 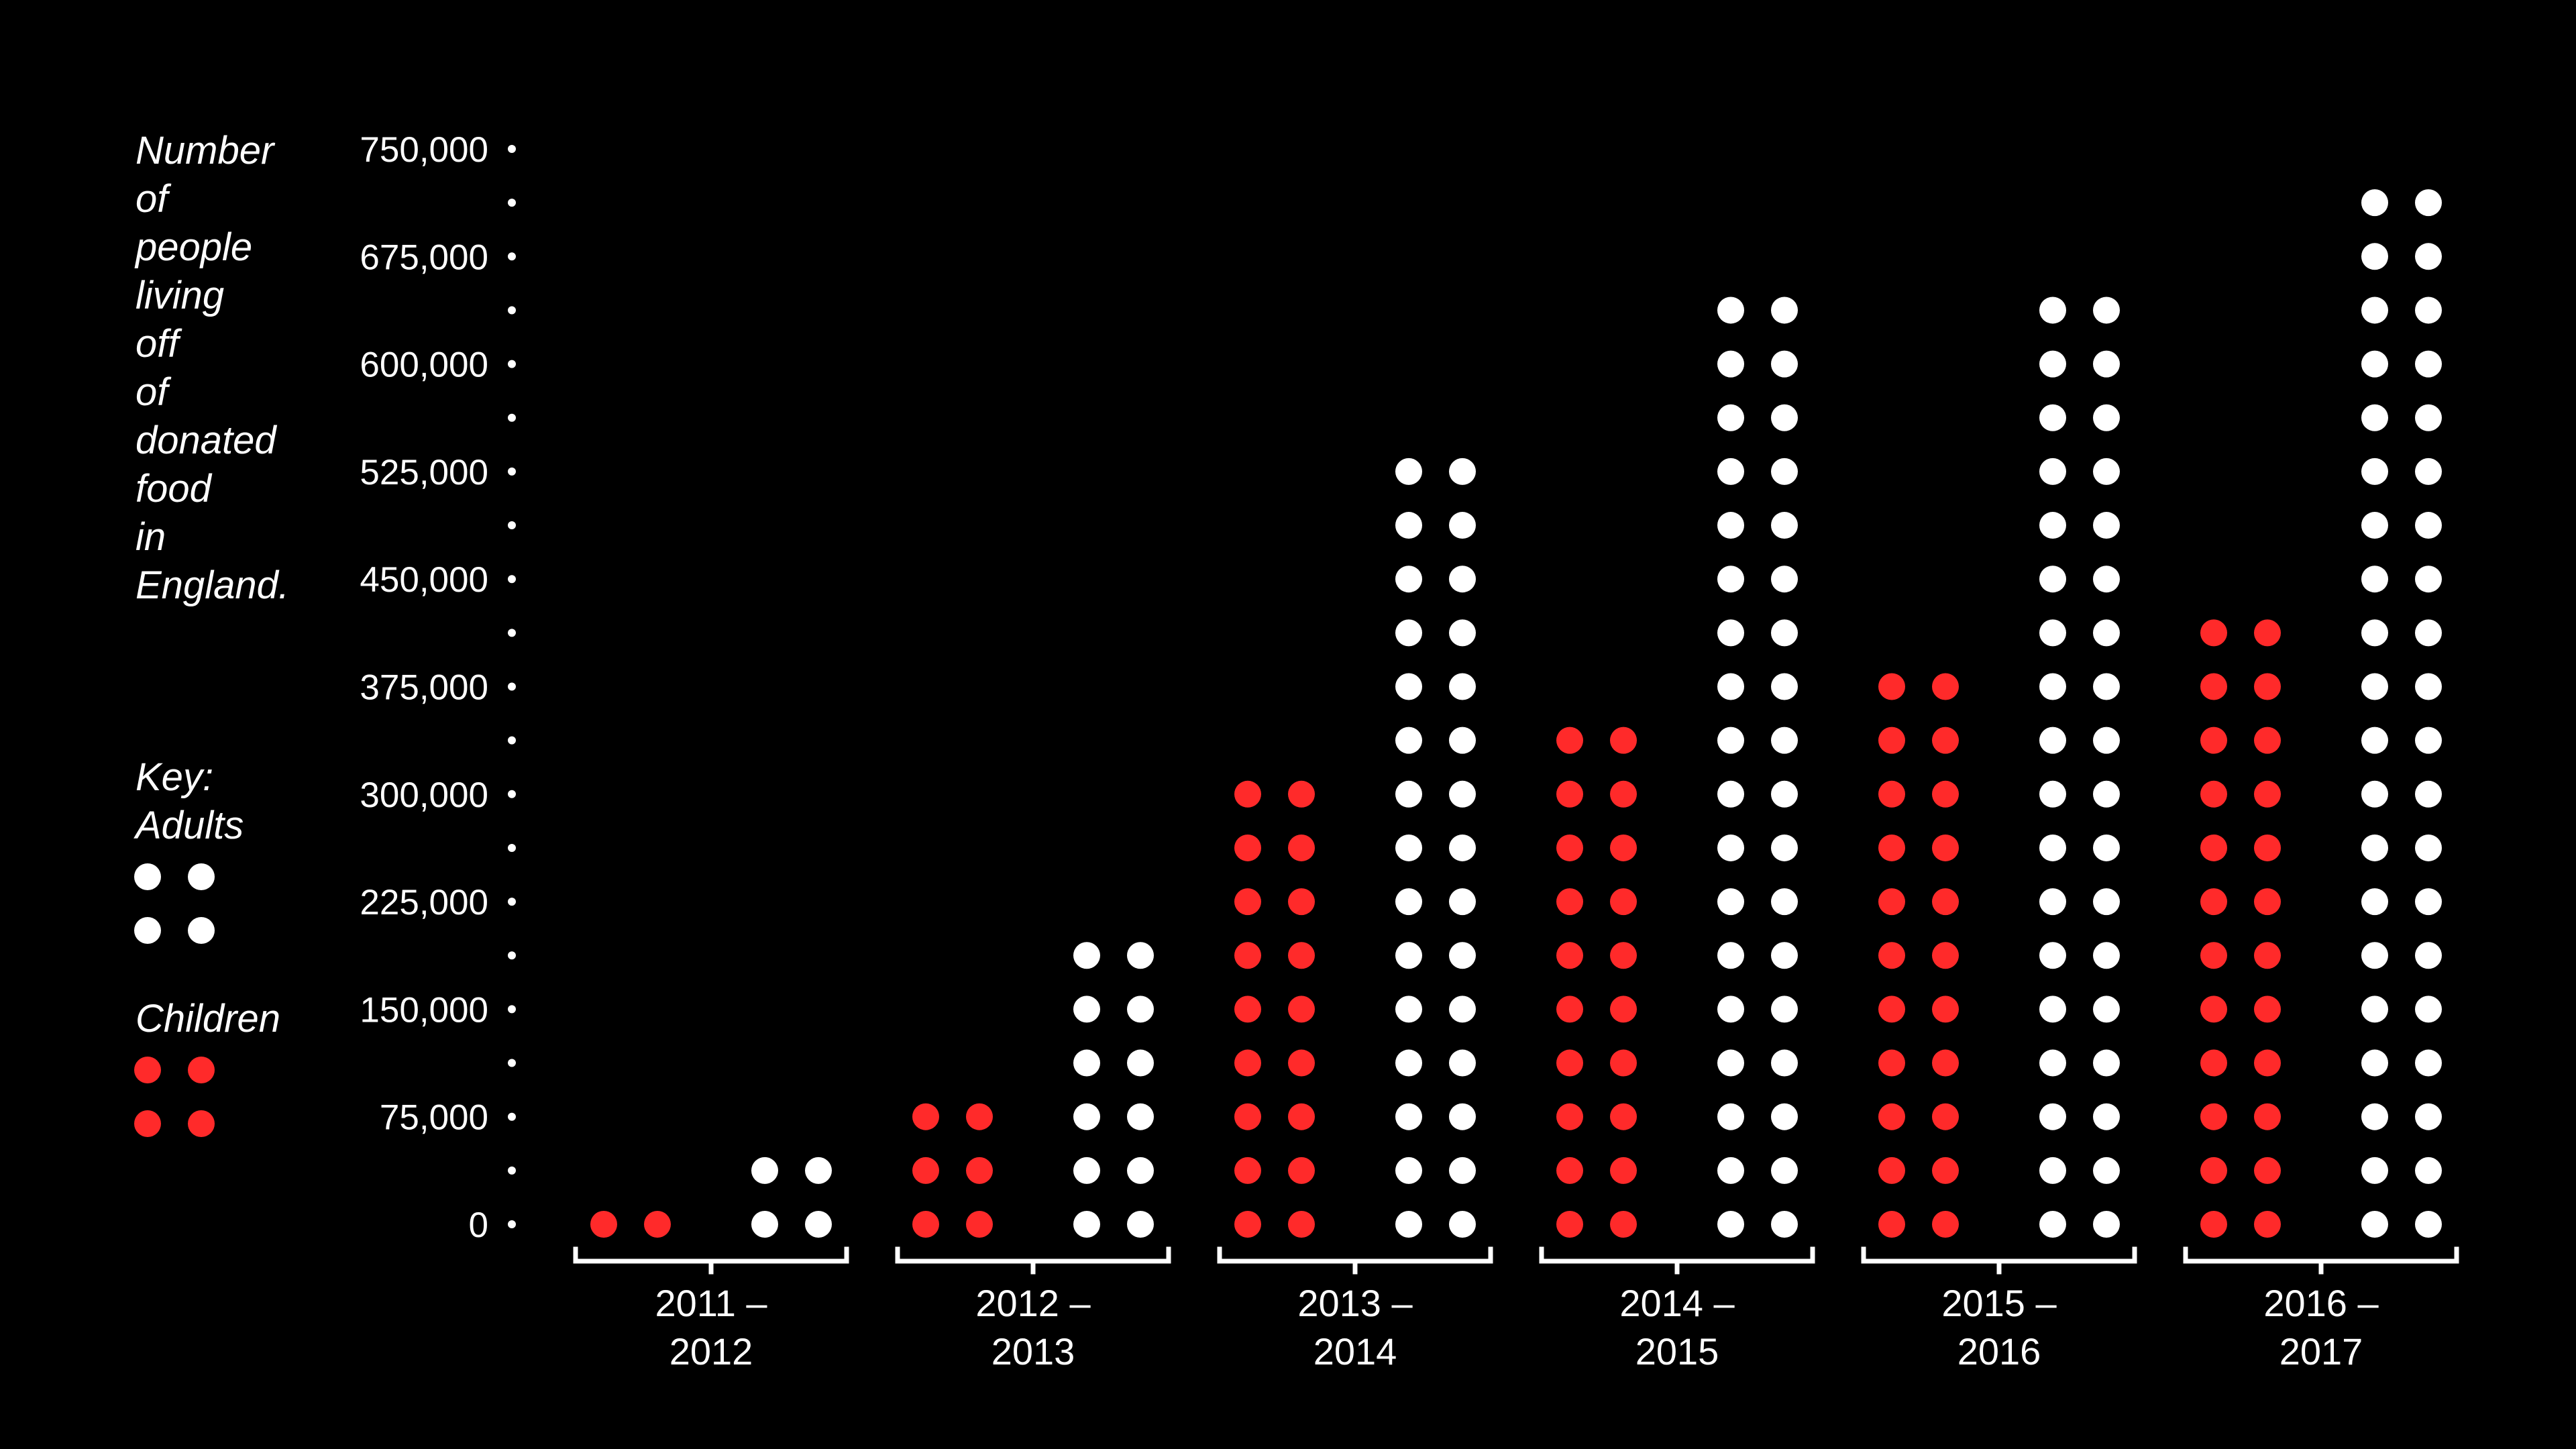 What do you see at coordinates (2321, 1303) in the screenshot?
I see `x-axis-tick-label: 2016 –` at bounding box center [2321, 1303].